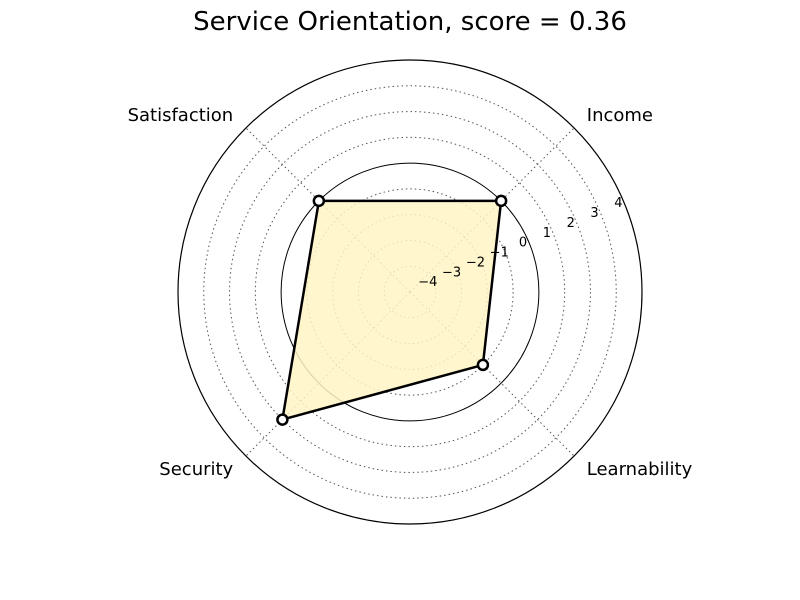 Image resolution: width=800 pixels, height=600 pixels. What do you see at coordinates (594, 213) in the screenshot?
I see `radial-tick-label: 3` at bounding box center [594, 213].